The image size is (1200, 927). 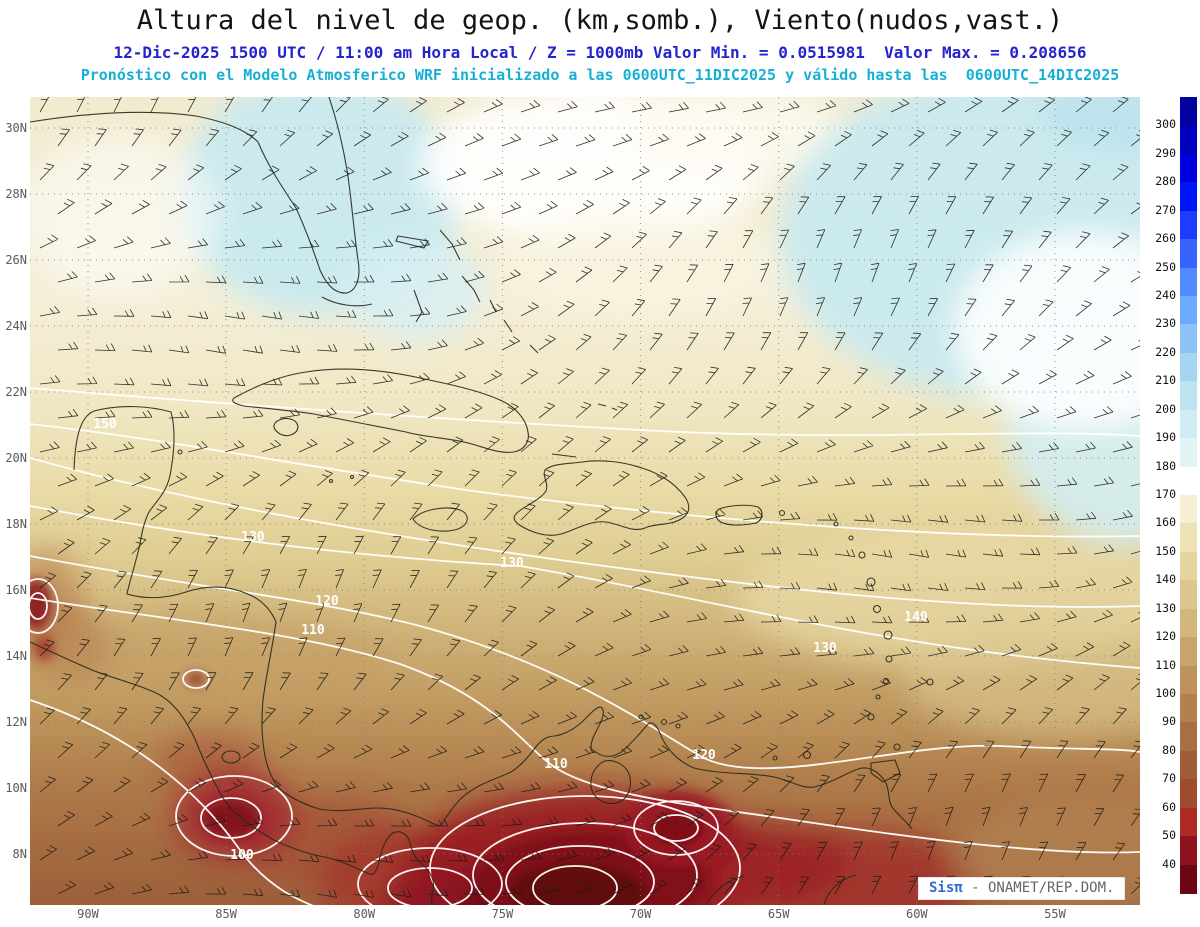 What do you see at coordinates (1165, 607) in the screenshot?
I see `colorbar-tick: 130` at bounding box center [1165, 607].